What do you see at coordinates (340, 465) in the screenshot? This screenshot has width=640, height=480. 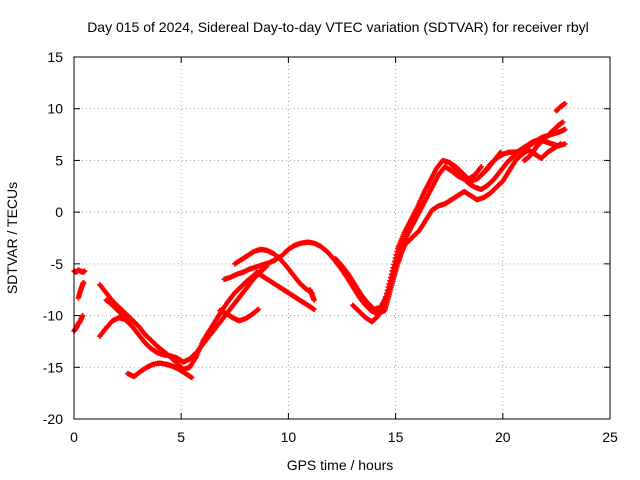 I see `x-axis-label: GPS time / hours` at bounding box center [340, 465].